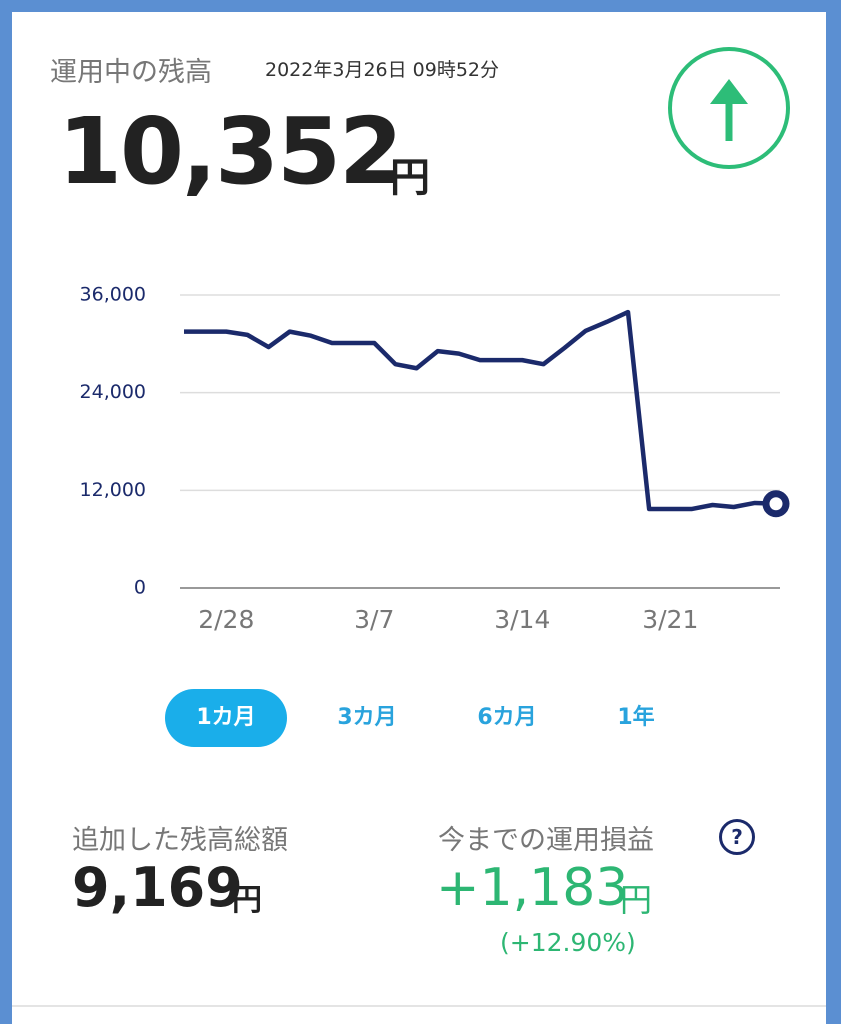 The image size is (841, 1024). I want to click on tab: 1年, so click(636, 717).